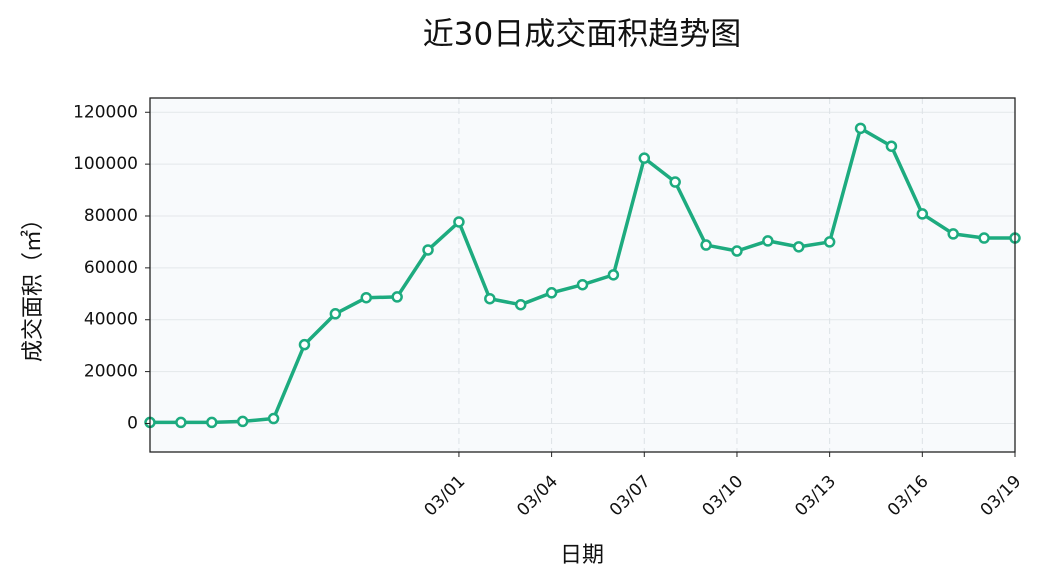 The width and height of the screenshot is (1064, 585). Describe the element at coordinates (815, 496) in the screenshot. I see `x-tick-label: 03/13` at that location.